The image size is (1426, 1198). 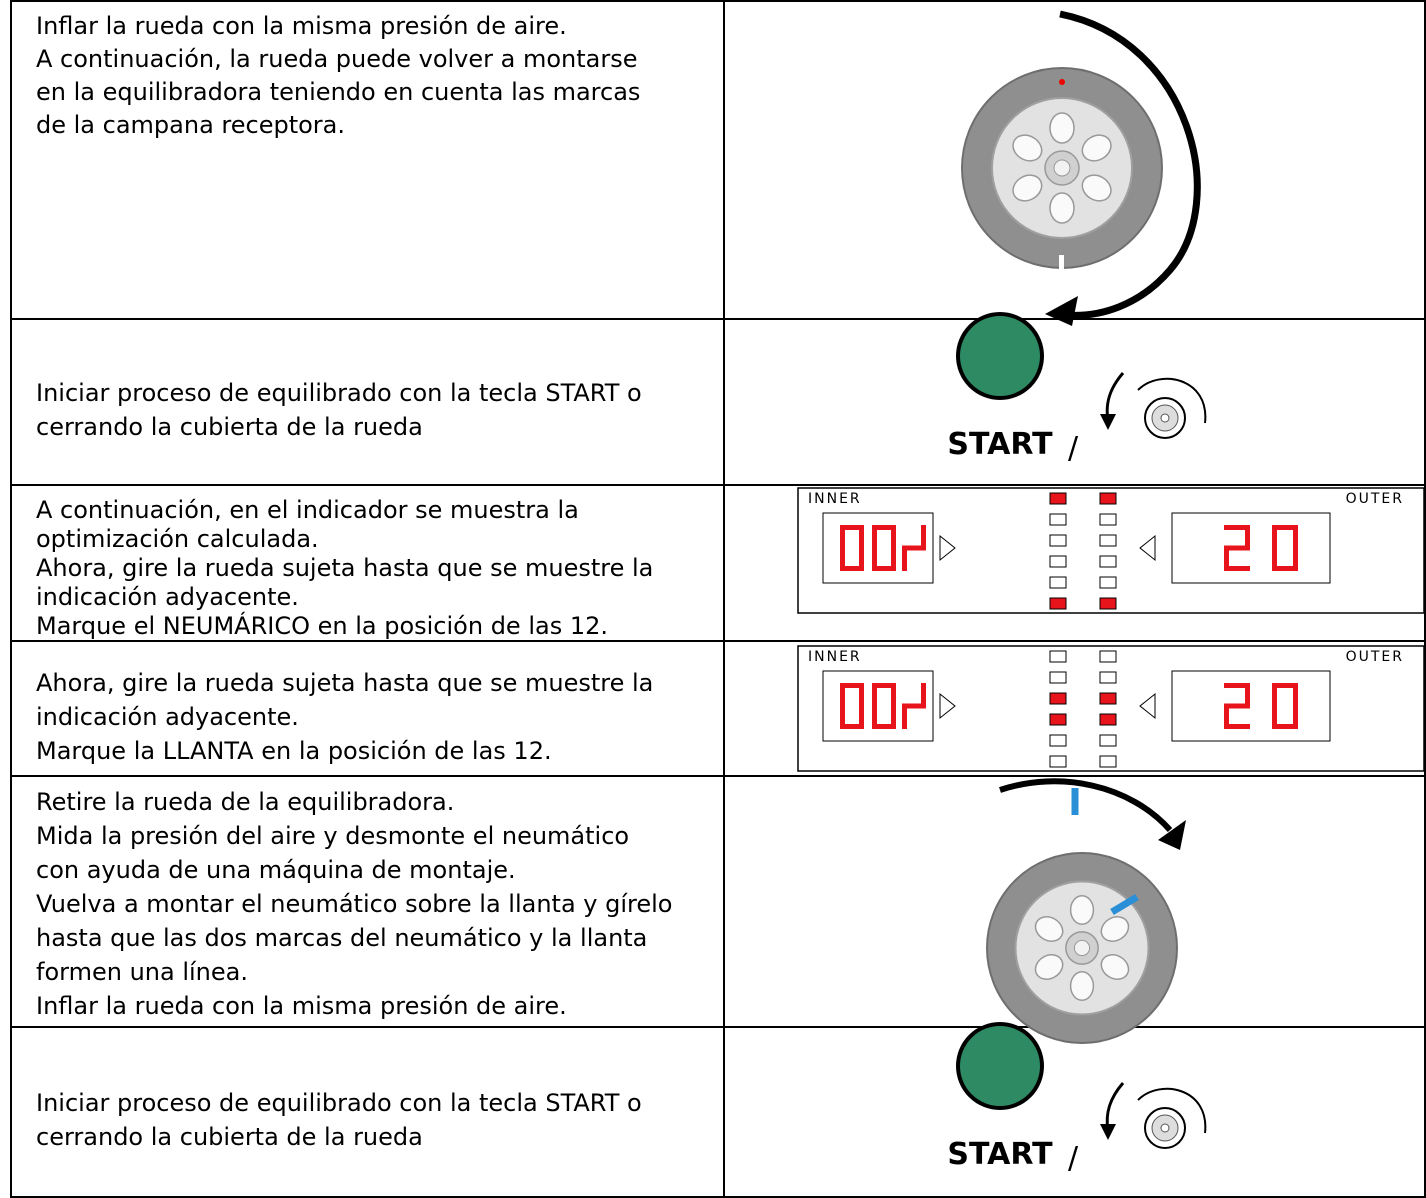 I want to click on rim-mark, so click(x=1124, y=904).